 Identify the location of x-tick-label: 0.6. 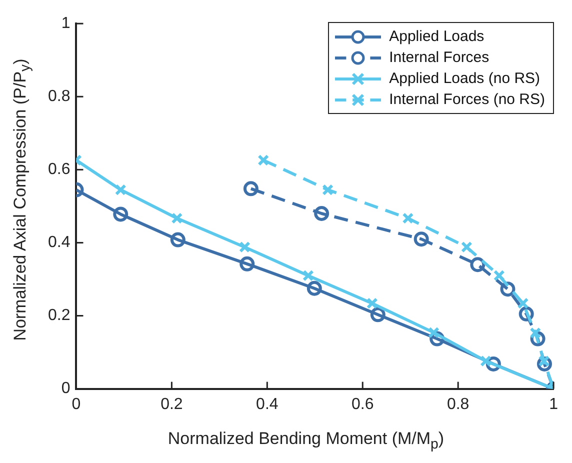
(363, 404).